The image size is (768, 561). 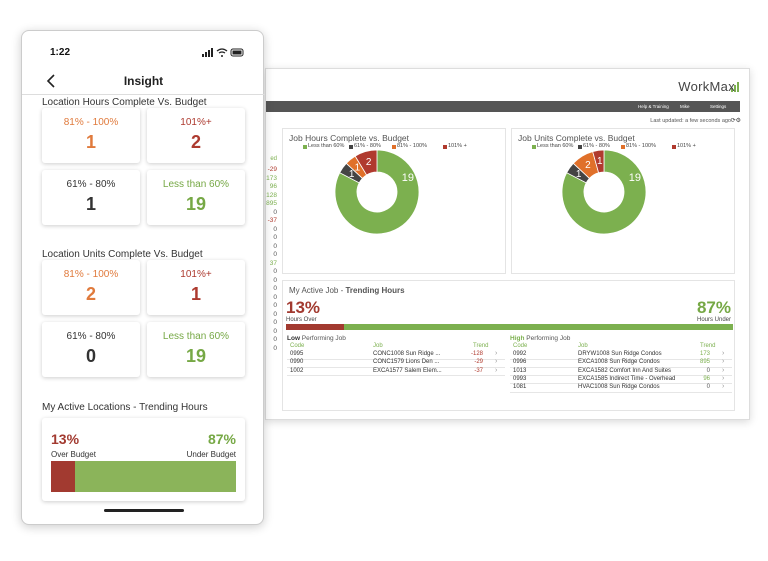 What do you see at coordinates (620, 354) in the screenshot?
I see `cell-job: DRYW1008 Sun Ridge Condos` at bounding box center [620, 354].